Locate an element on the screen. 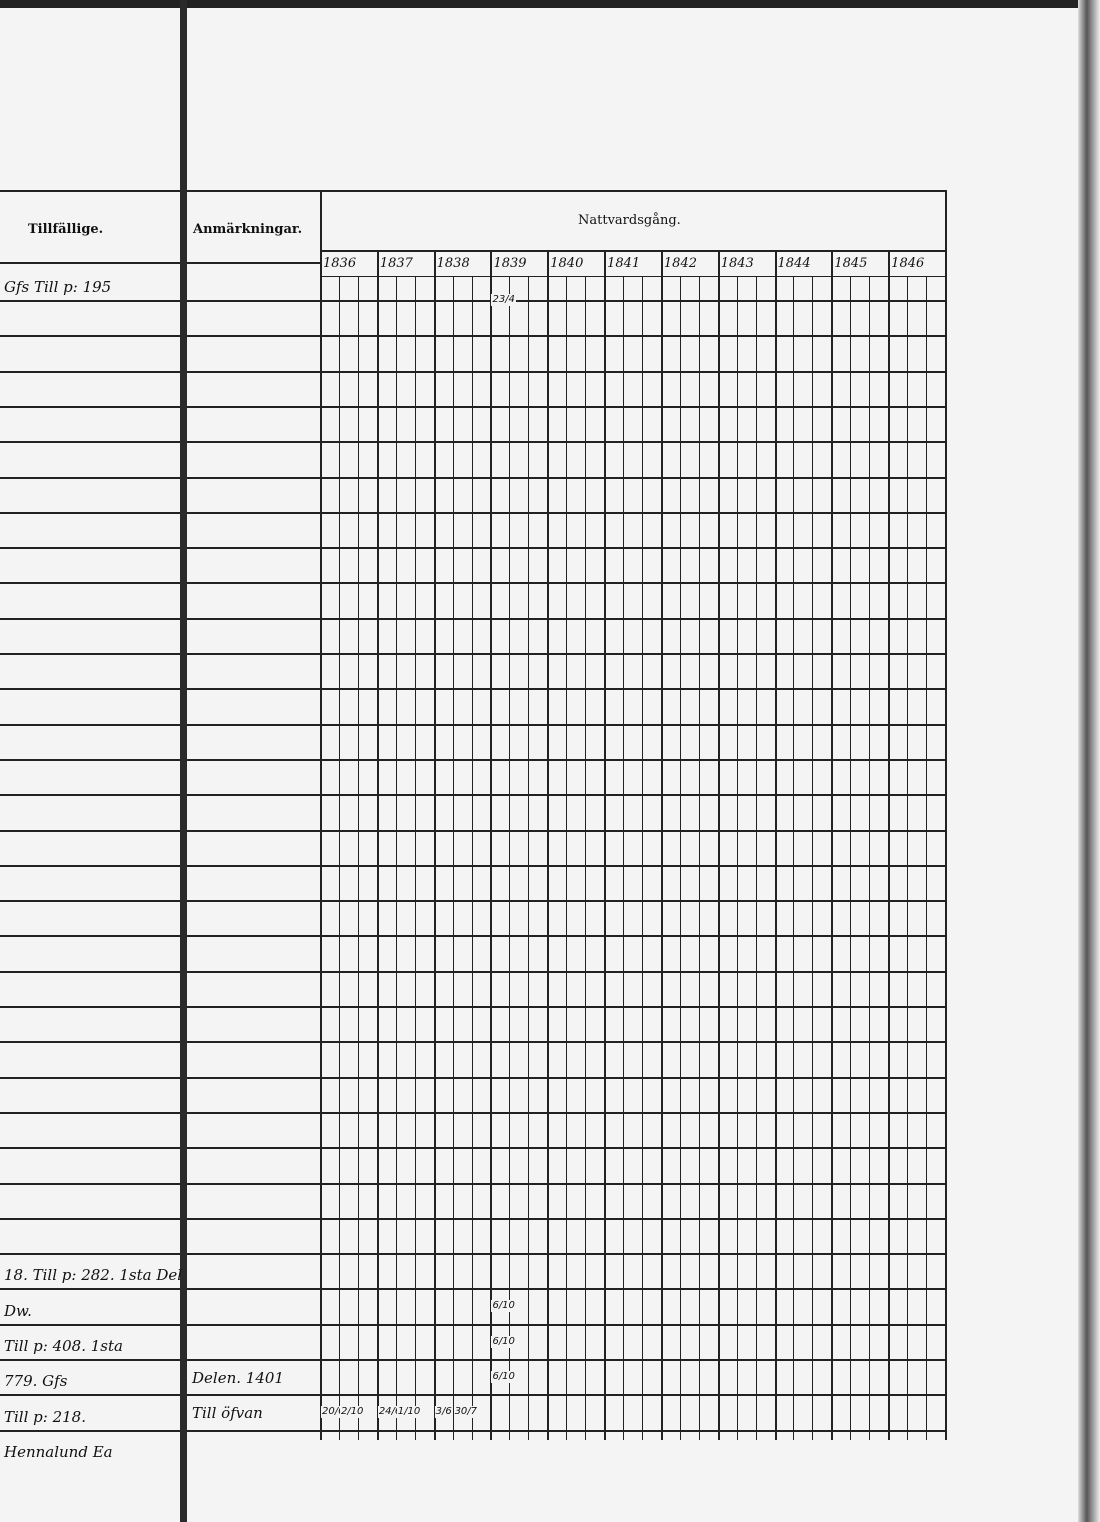 The image size is (1100, 1522). communion-date: 24/6 is located at coordinates (390, 1412).